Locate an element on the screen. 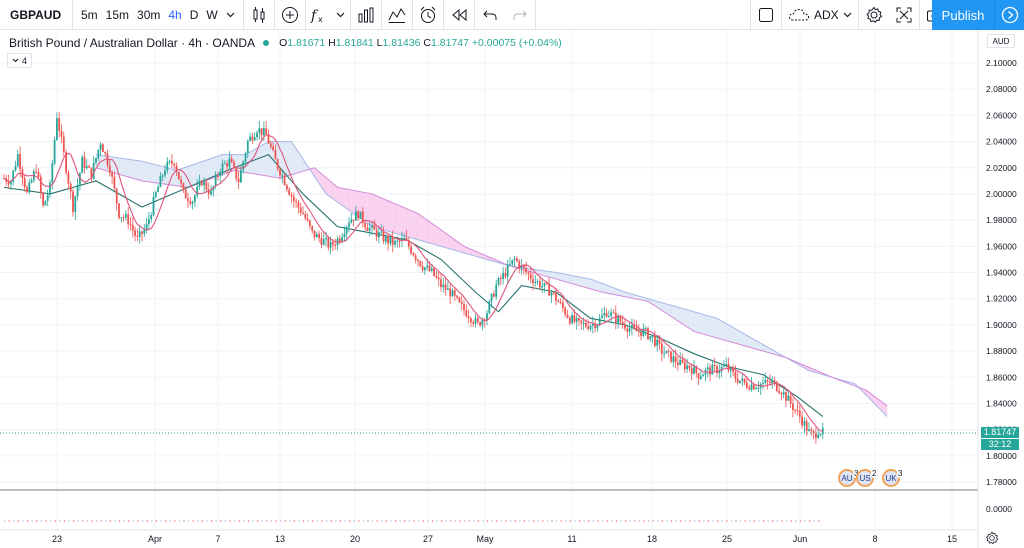  candles-style-icon is located at coordinates (259, 15).